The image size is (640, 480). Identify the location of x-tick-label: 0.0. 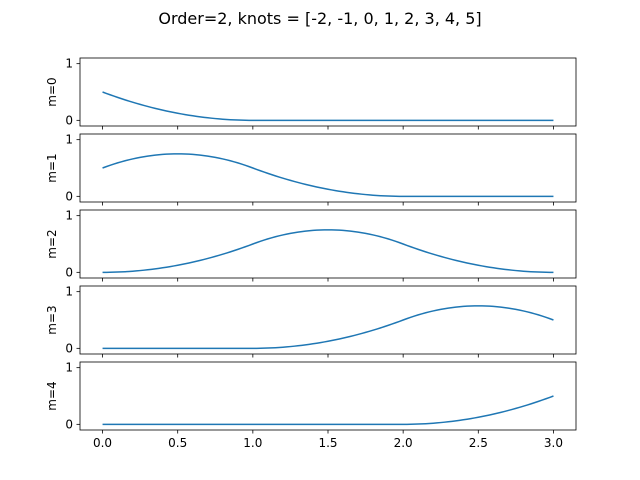
(102, 443).